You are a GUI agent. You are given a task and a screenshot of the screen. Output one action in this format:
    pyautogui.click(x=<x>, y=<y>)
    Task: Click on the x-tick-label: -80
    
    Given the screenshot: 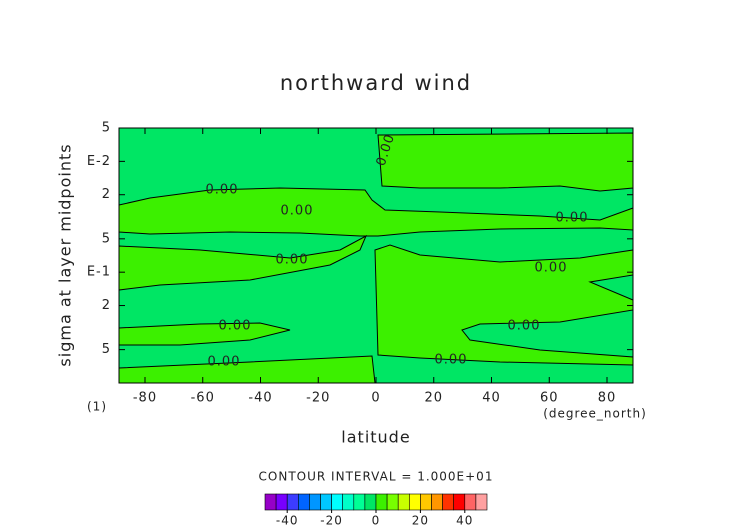 What is the action you would take?
    pyautogui.click(x=145, y=398)
    